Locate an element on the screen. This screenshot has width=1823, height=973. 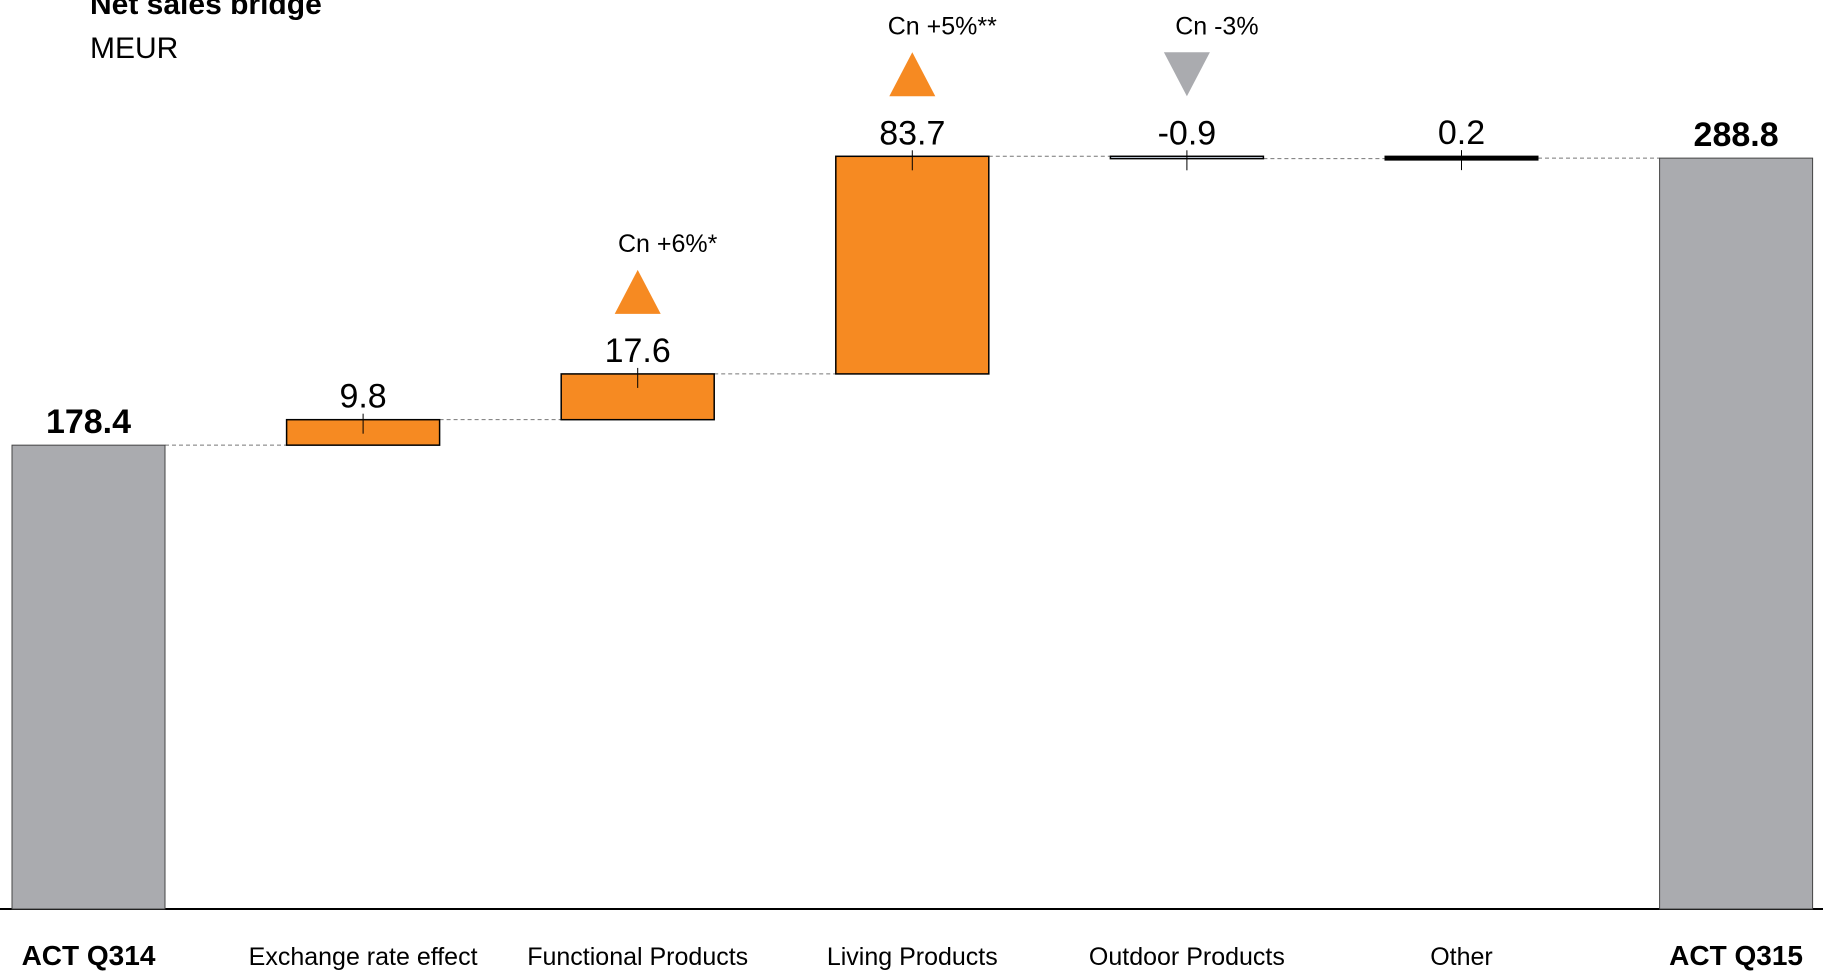
value-label: 0.2 is located at coordinates (1461, 133).